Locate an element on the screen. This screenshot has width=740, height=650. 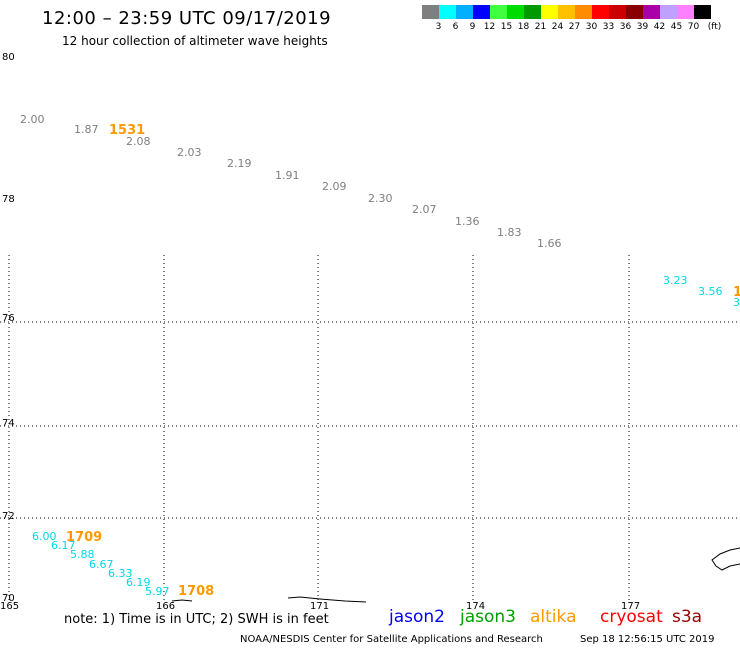
legend-label: 3 is located at coordinates (438, 27).